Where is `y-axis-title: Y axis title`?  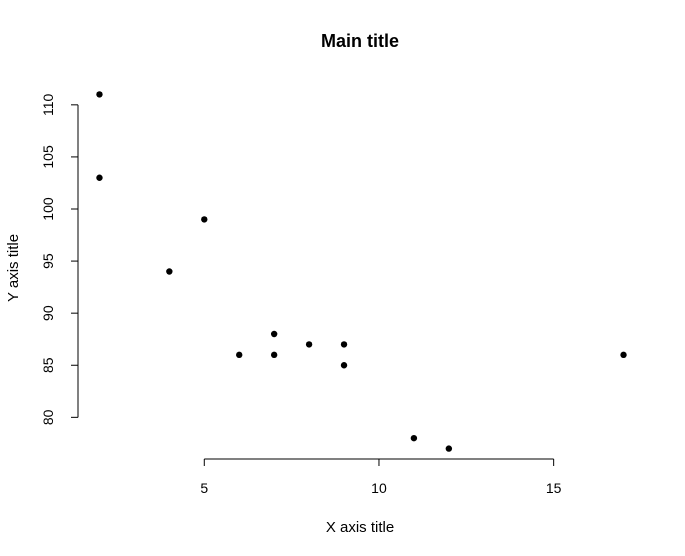 y-axis-title: Y axis title is located at coordinates (13, 268).